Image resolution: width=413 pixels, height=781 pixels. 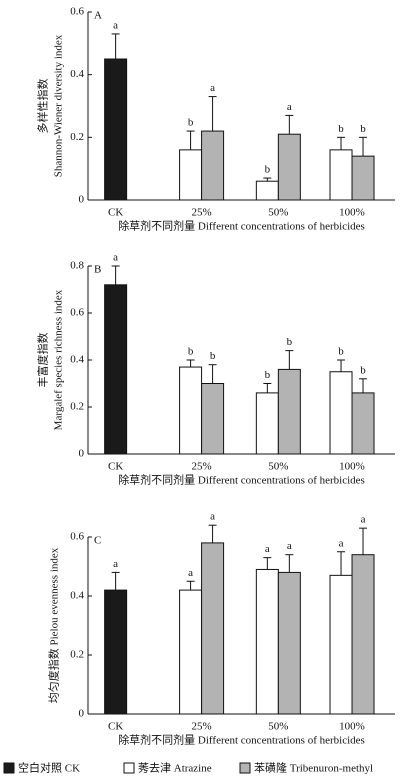 I want to click on panel-label: C, so click(x=97, y=541).